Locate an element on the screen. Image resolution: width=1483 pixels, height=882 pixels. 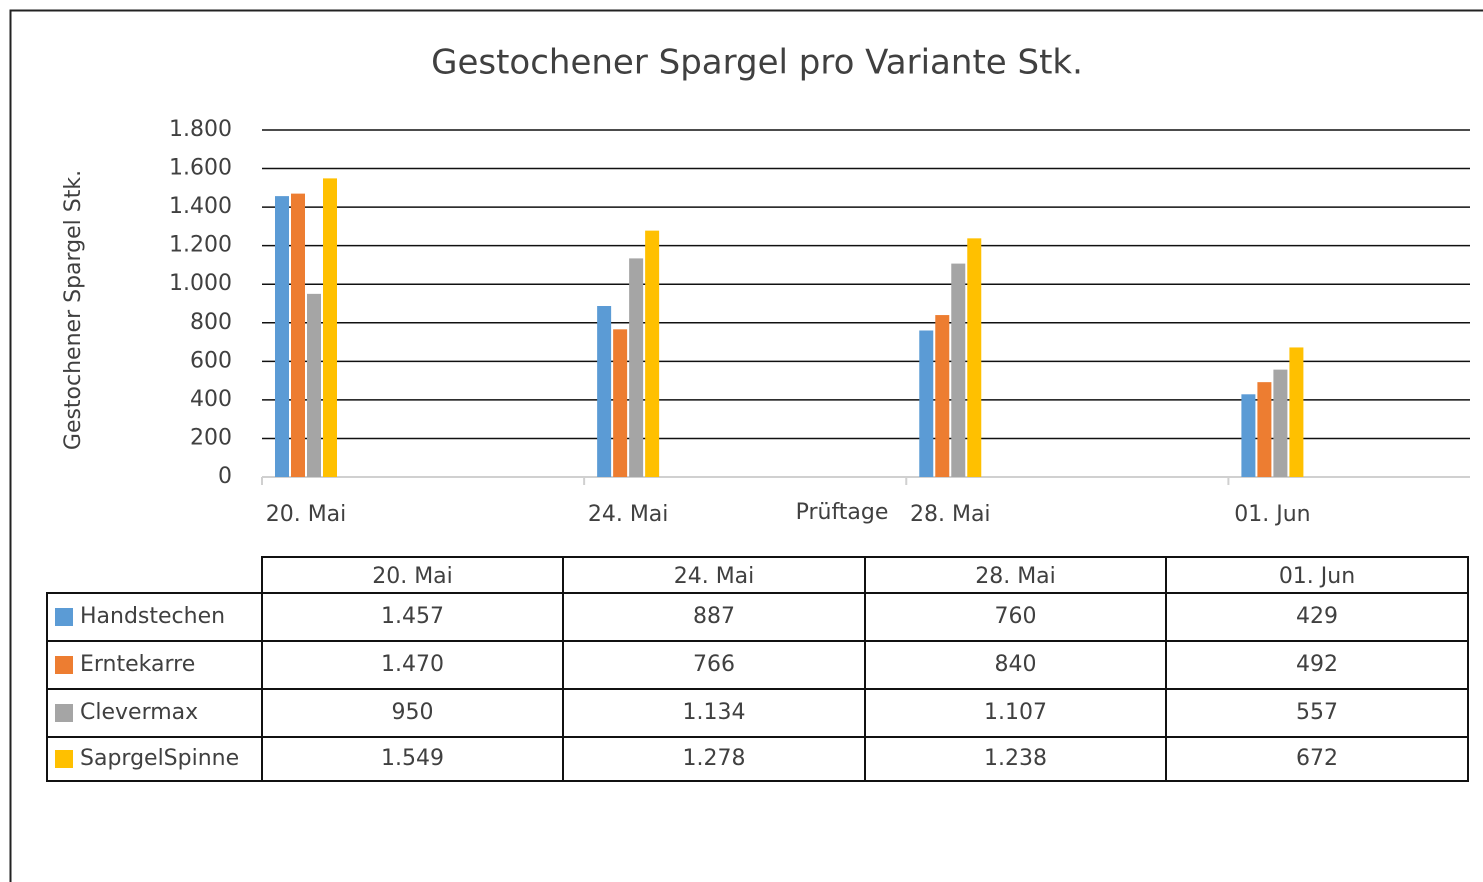
y-axis-title: Gestochener Spargel Stk. is located at coordinates (73, 310).